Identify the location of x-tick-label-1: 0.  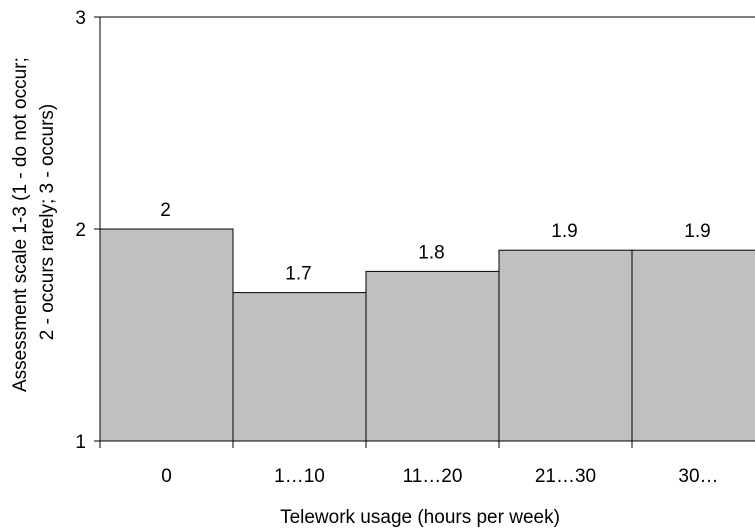
(166, 476).